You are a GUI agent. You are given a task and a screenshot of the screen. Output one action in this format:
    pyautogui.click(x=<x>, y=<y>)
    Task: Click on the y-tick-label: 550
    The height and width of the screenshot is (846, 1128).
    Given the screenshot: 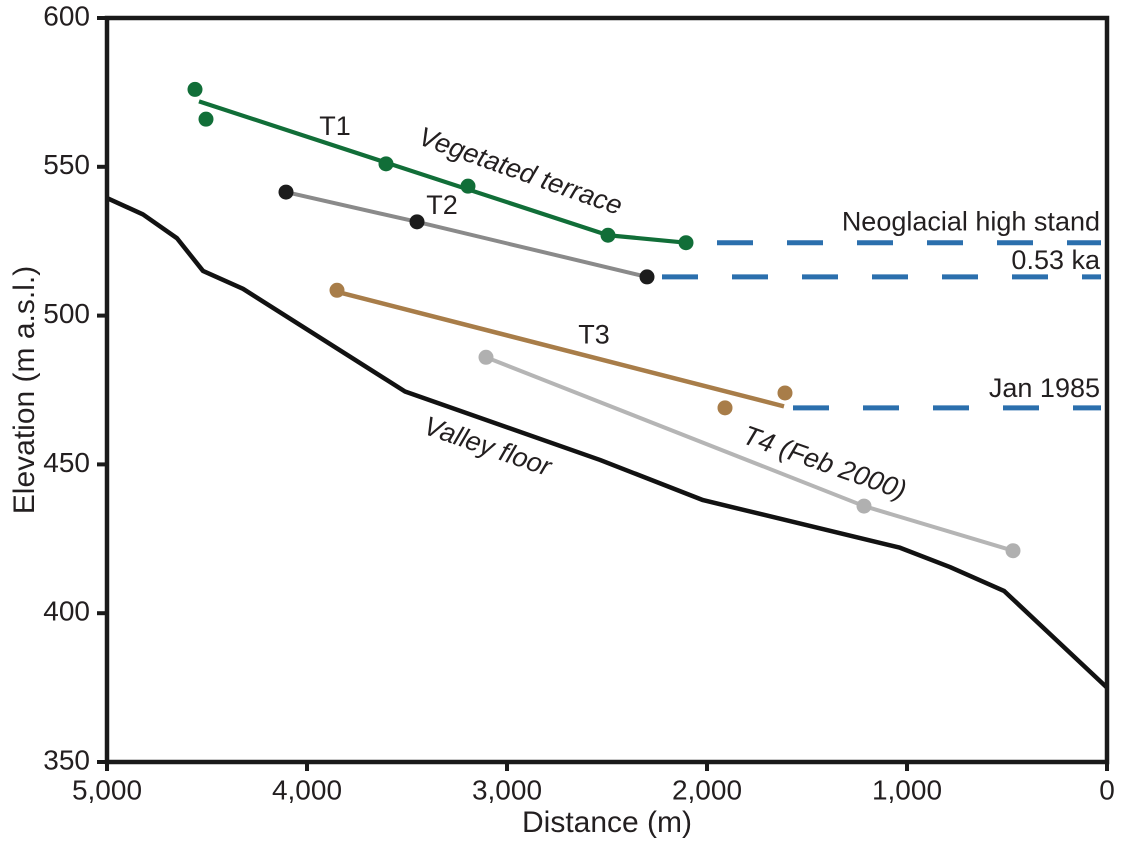 What is the action you would take?
    pyautogui.click(x=66, y=164)
    